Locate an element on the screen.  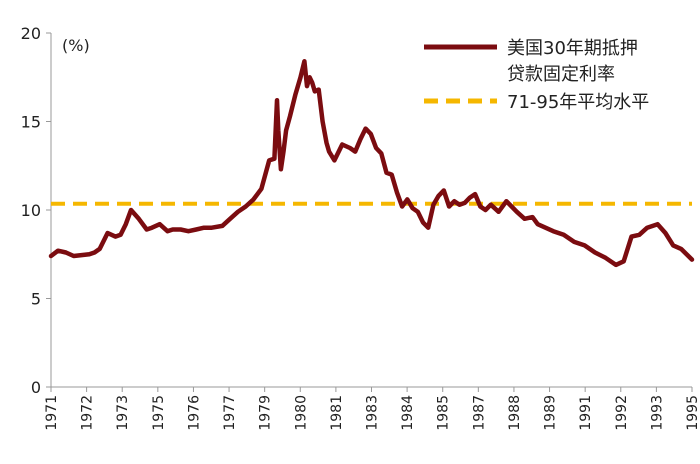
legend-label-average: 71-95年平均水平 is located at coordinates (578, 102).